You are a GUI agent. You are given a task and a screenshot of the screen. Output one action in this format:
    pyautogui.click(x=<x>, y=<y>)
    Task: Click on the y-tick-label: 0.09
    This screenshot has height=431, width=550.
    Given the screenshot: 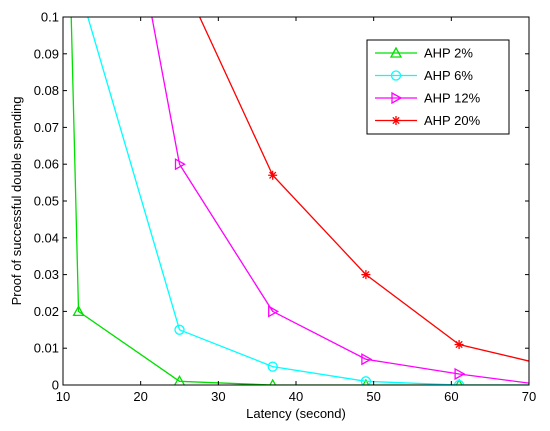 What is the action you would take?
    pyautogui.click(x=46, y=53)
    